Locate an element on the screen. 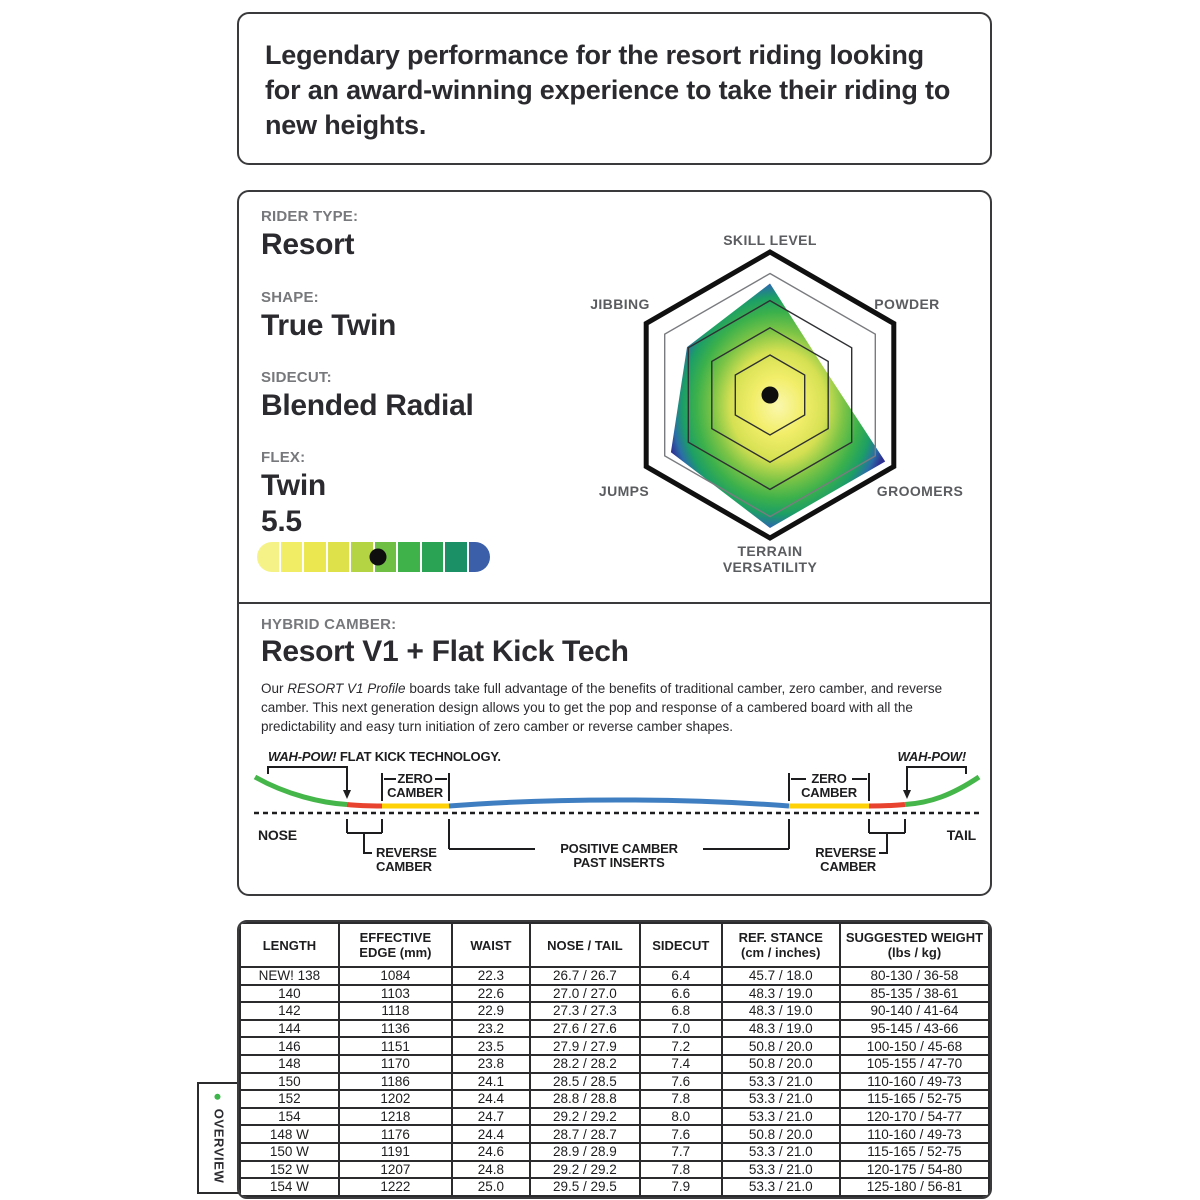  positive-camber-line1: POSITIVE CAMBER is located at coordinates (619, 848).